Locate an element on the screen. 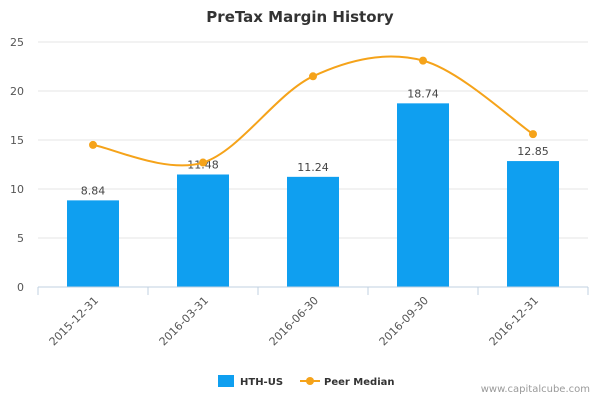  x-tick-label: 2016-06-30 is located at coordinates (294, 321).